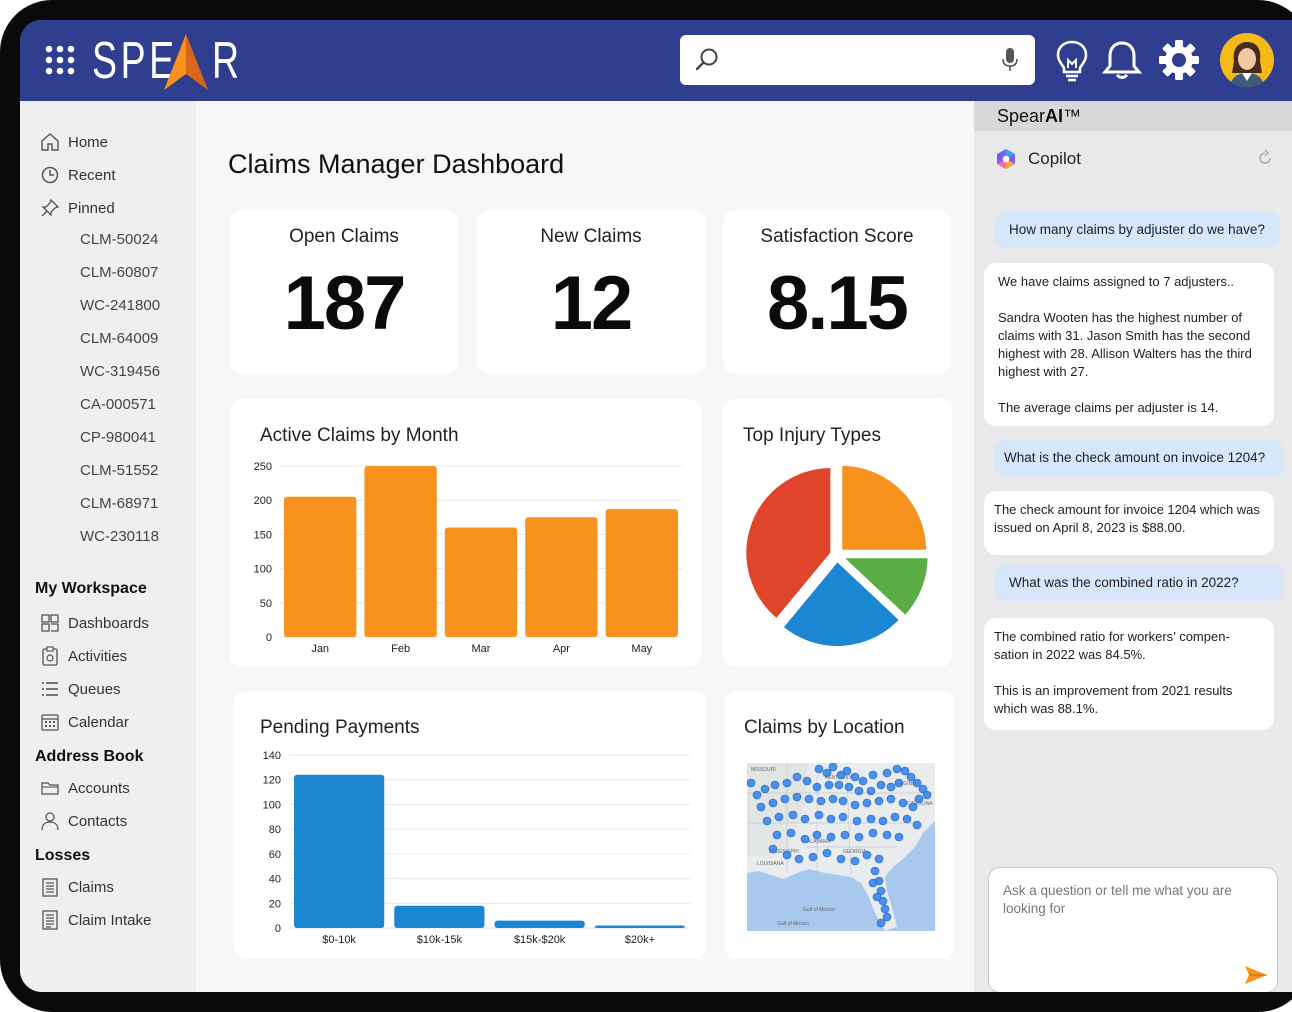  What do you see at coordinates (1072, 60) in the screenshot?
I see `lightbulb-icon` at bounding box center [1072, 60].